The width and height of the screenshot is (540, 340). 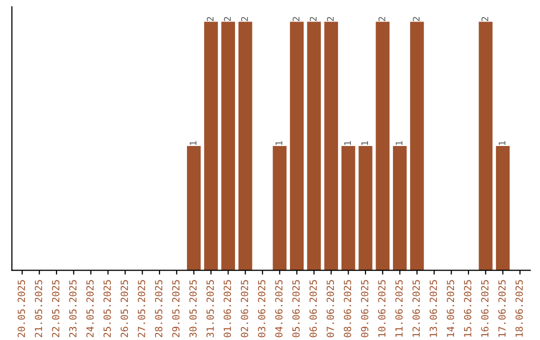 I want to click on x-tick-label: 04.06.2025, so click(x=279, y=309).